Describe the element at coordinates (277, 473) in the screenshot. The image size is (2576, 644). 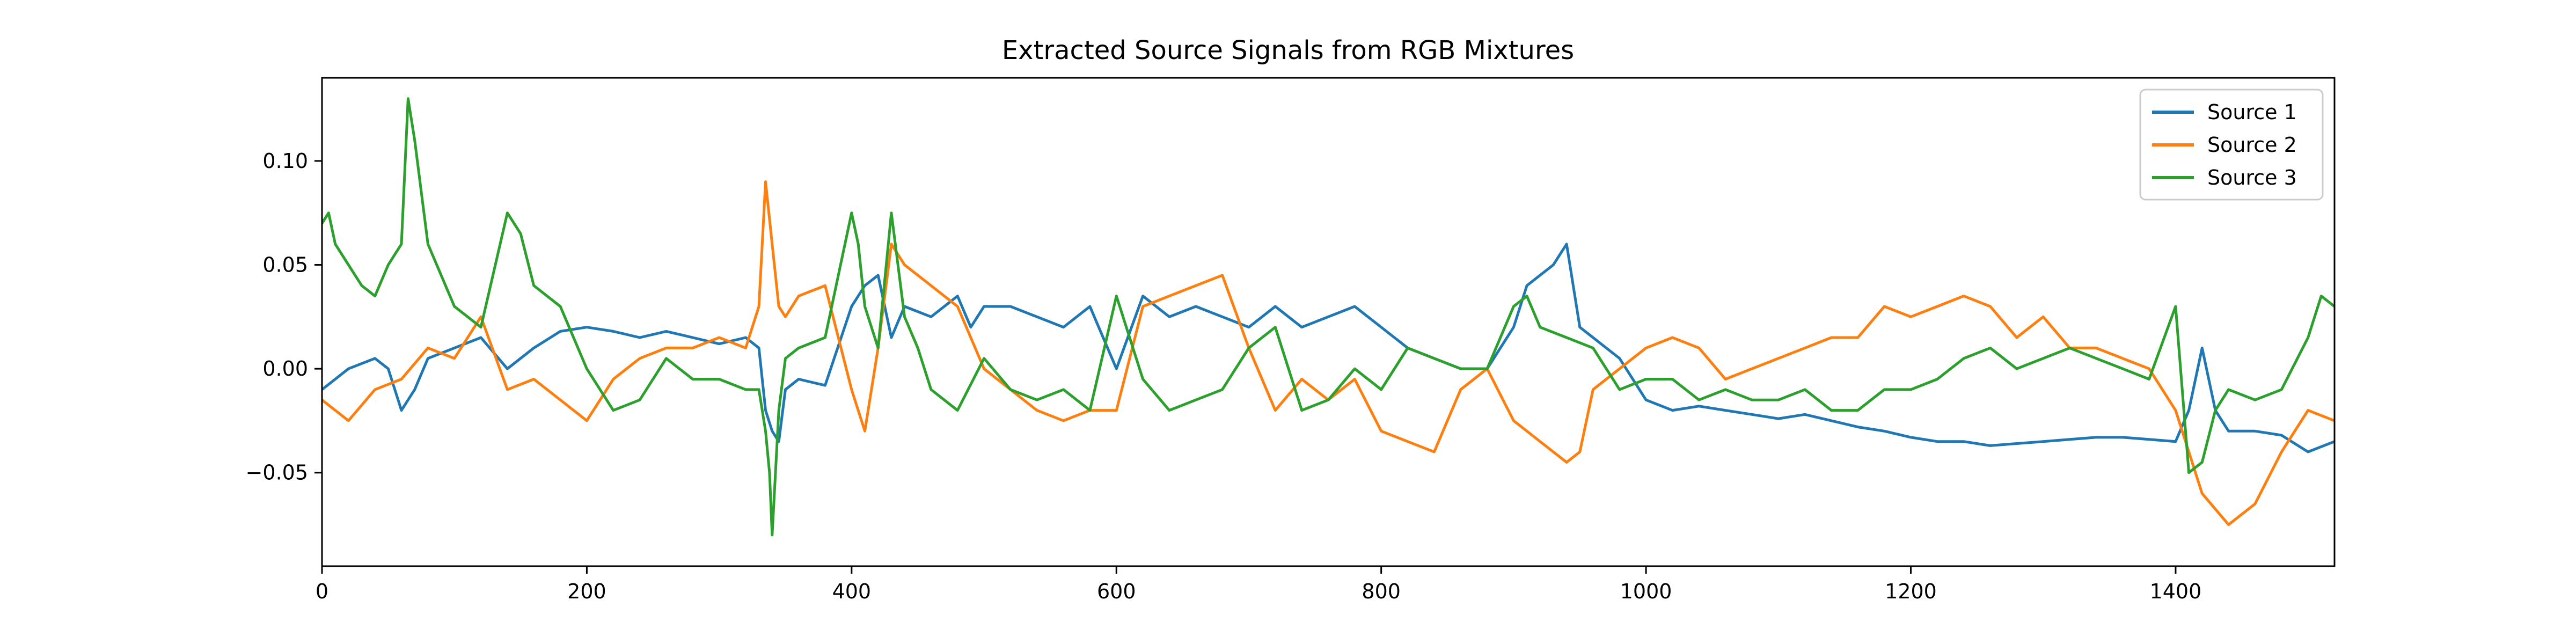
I see `y-tick-label: −0.05` at that location.